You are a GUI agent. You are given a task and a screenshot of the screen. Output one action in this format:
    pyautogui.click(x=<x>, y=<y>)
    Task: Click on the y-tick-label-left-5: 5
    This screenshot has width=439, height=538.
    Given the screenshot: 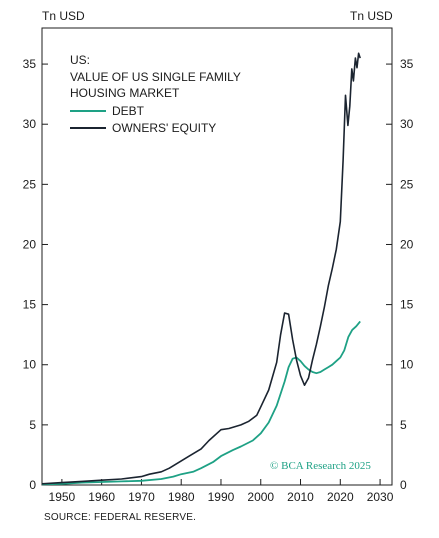 What is the action you would take?
    pyautogui.click(x=32, y=425)
    